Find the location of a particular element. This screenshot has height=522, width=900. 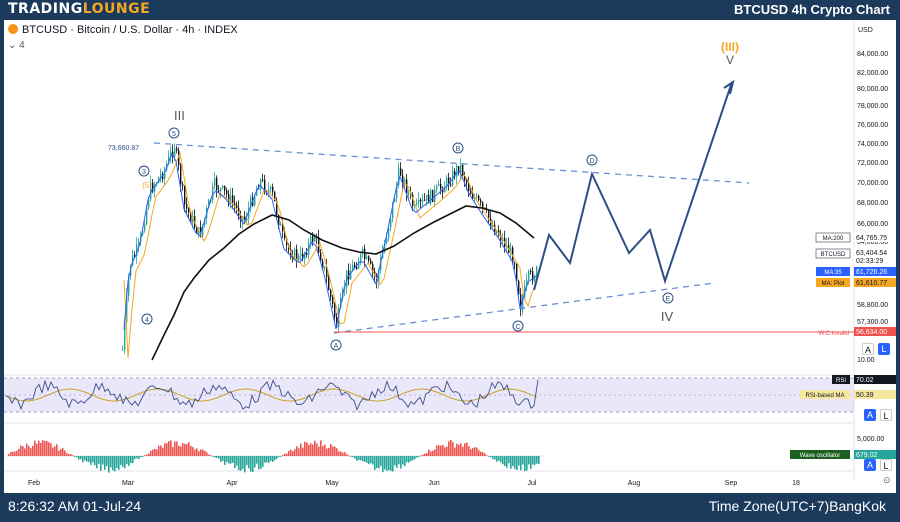

price-tick: 58,800.00 is located at coordinates (872, 305).